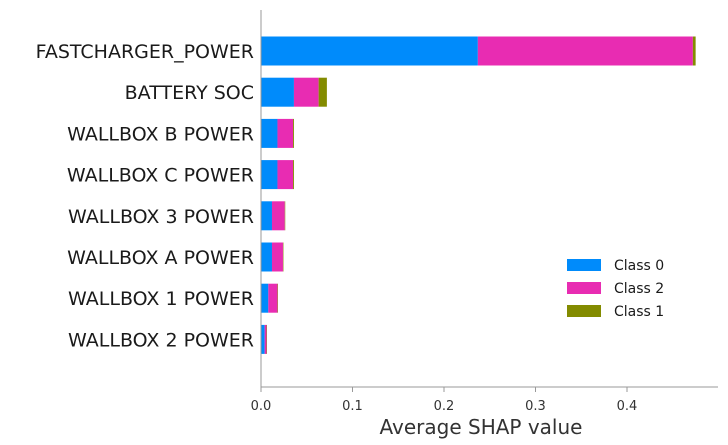  Describe the element at coordinates (639, 289) in the screenshot. I see `legend-label-class-2: Class 2` at that location.